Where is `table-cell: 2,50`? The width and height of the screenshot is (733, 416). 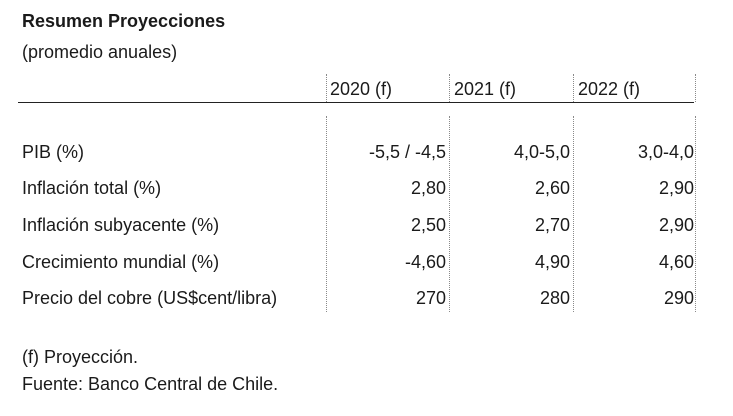
table-cell: 2,50 is located at coordinates (428, 225).